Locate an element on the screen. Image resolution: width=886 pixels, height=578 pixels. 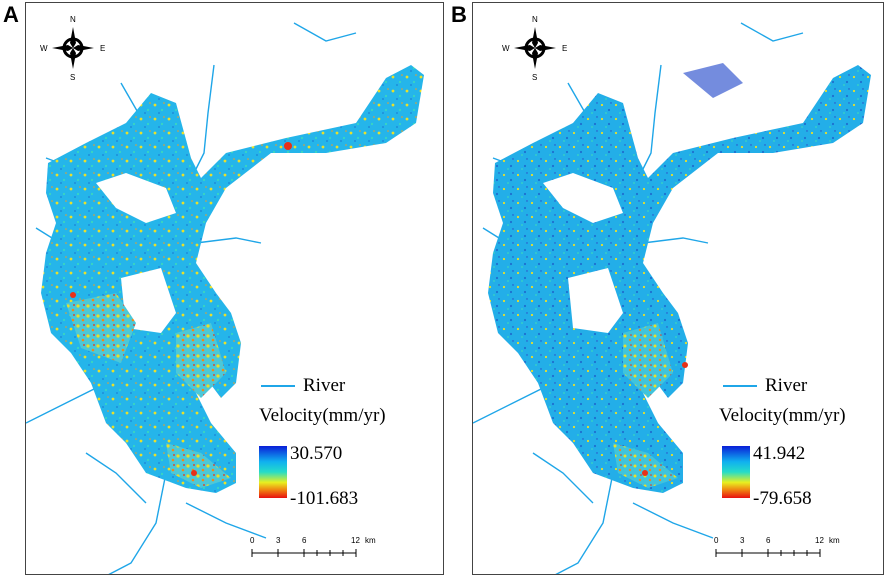
scale-tick-12-a: 12 is located at coordinates (355, 540).